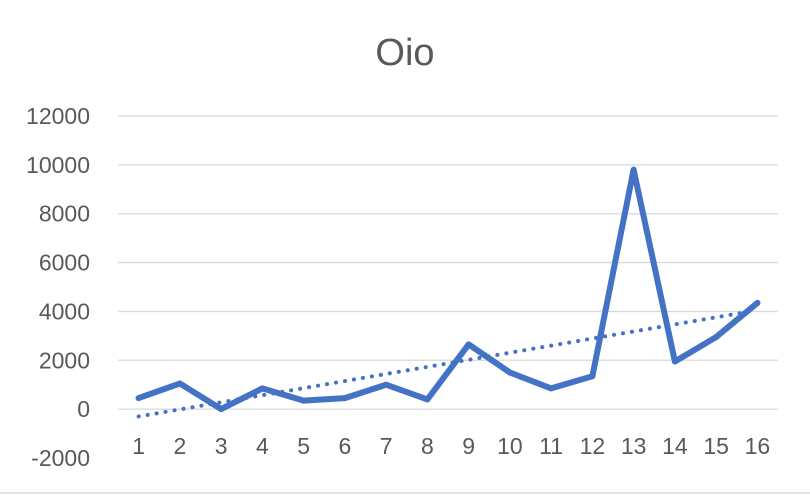  What do you see at coordinates (60, 458) in the screenshot?
I see `y-tick-label: -2000` at bounding box center [60, 458].